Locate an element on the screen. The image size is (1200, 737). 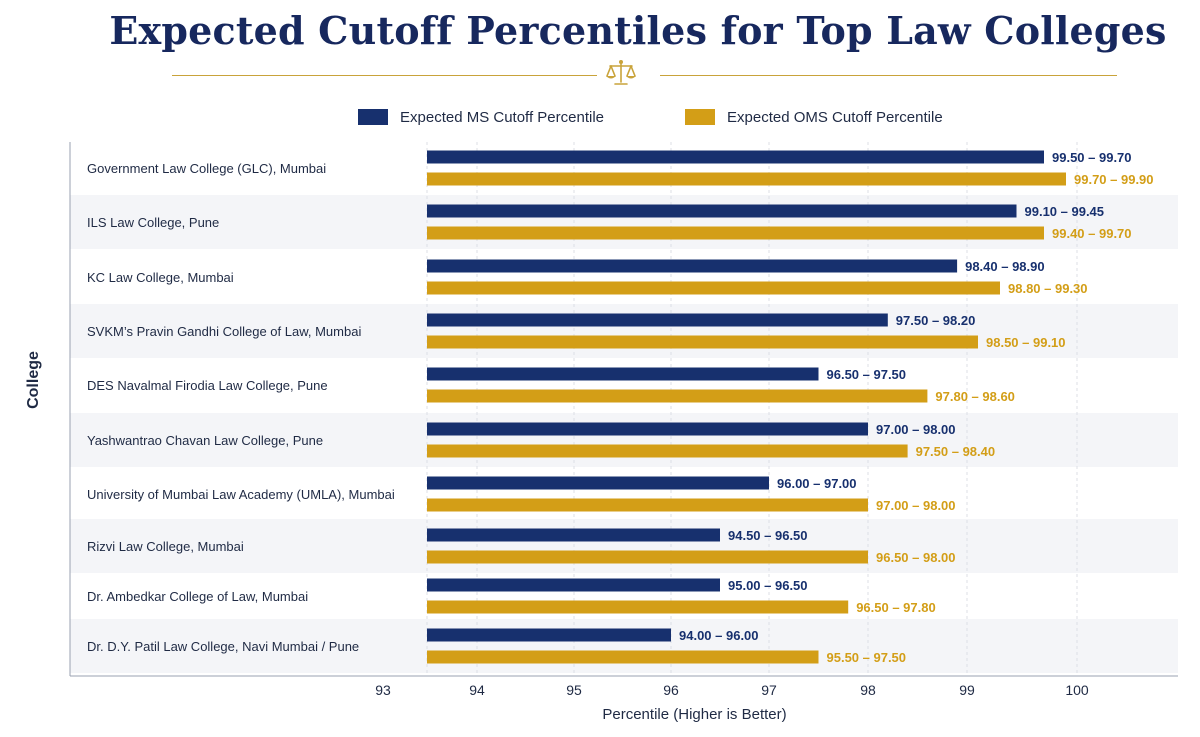
oms-data-label: 99.40 – 99.70 is located at coordinates (1092, 233).